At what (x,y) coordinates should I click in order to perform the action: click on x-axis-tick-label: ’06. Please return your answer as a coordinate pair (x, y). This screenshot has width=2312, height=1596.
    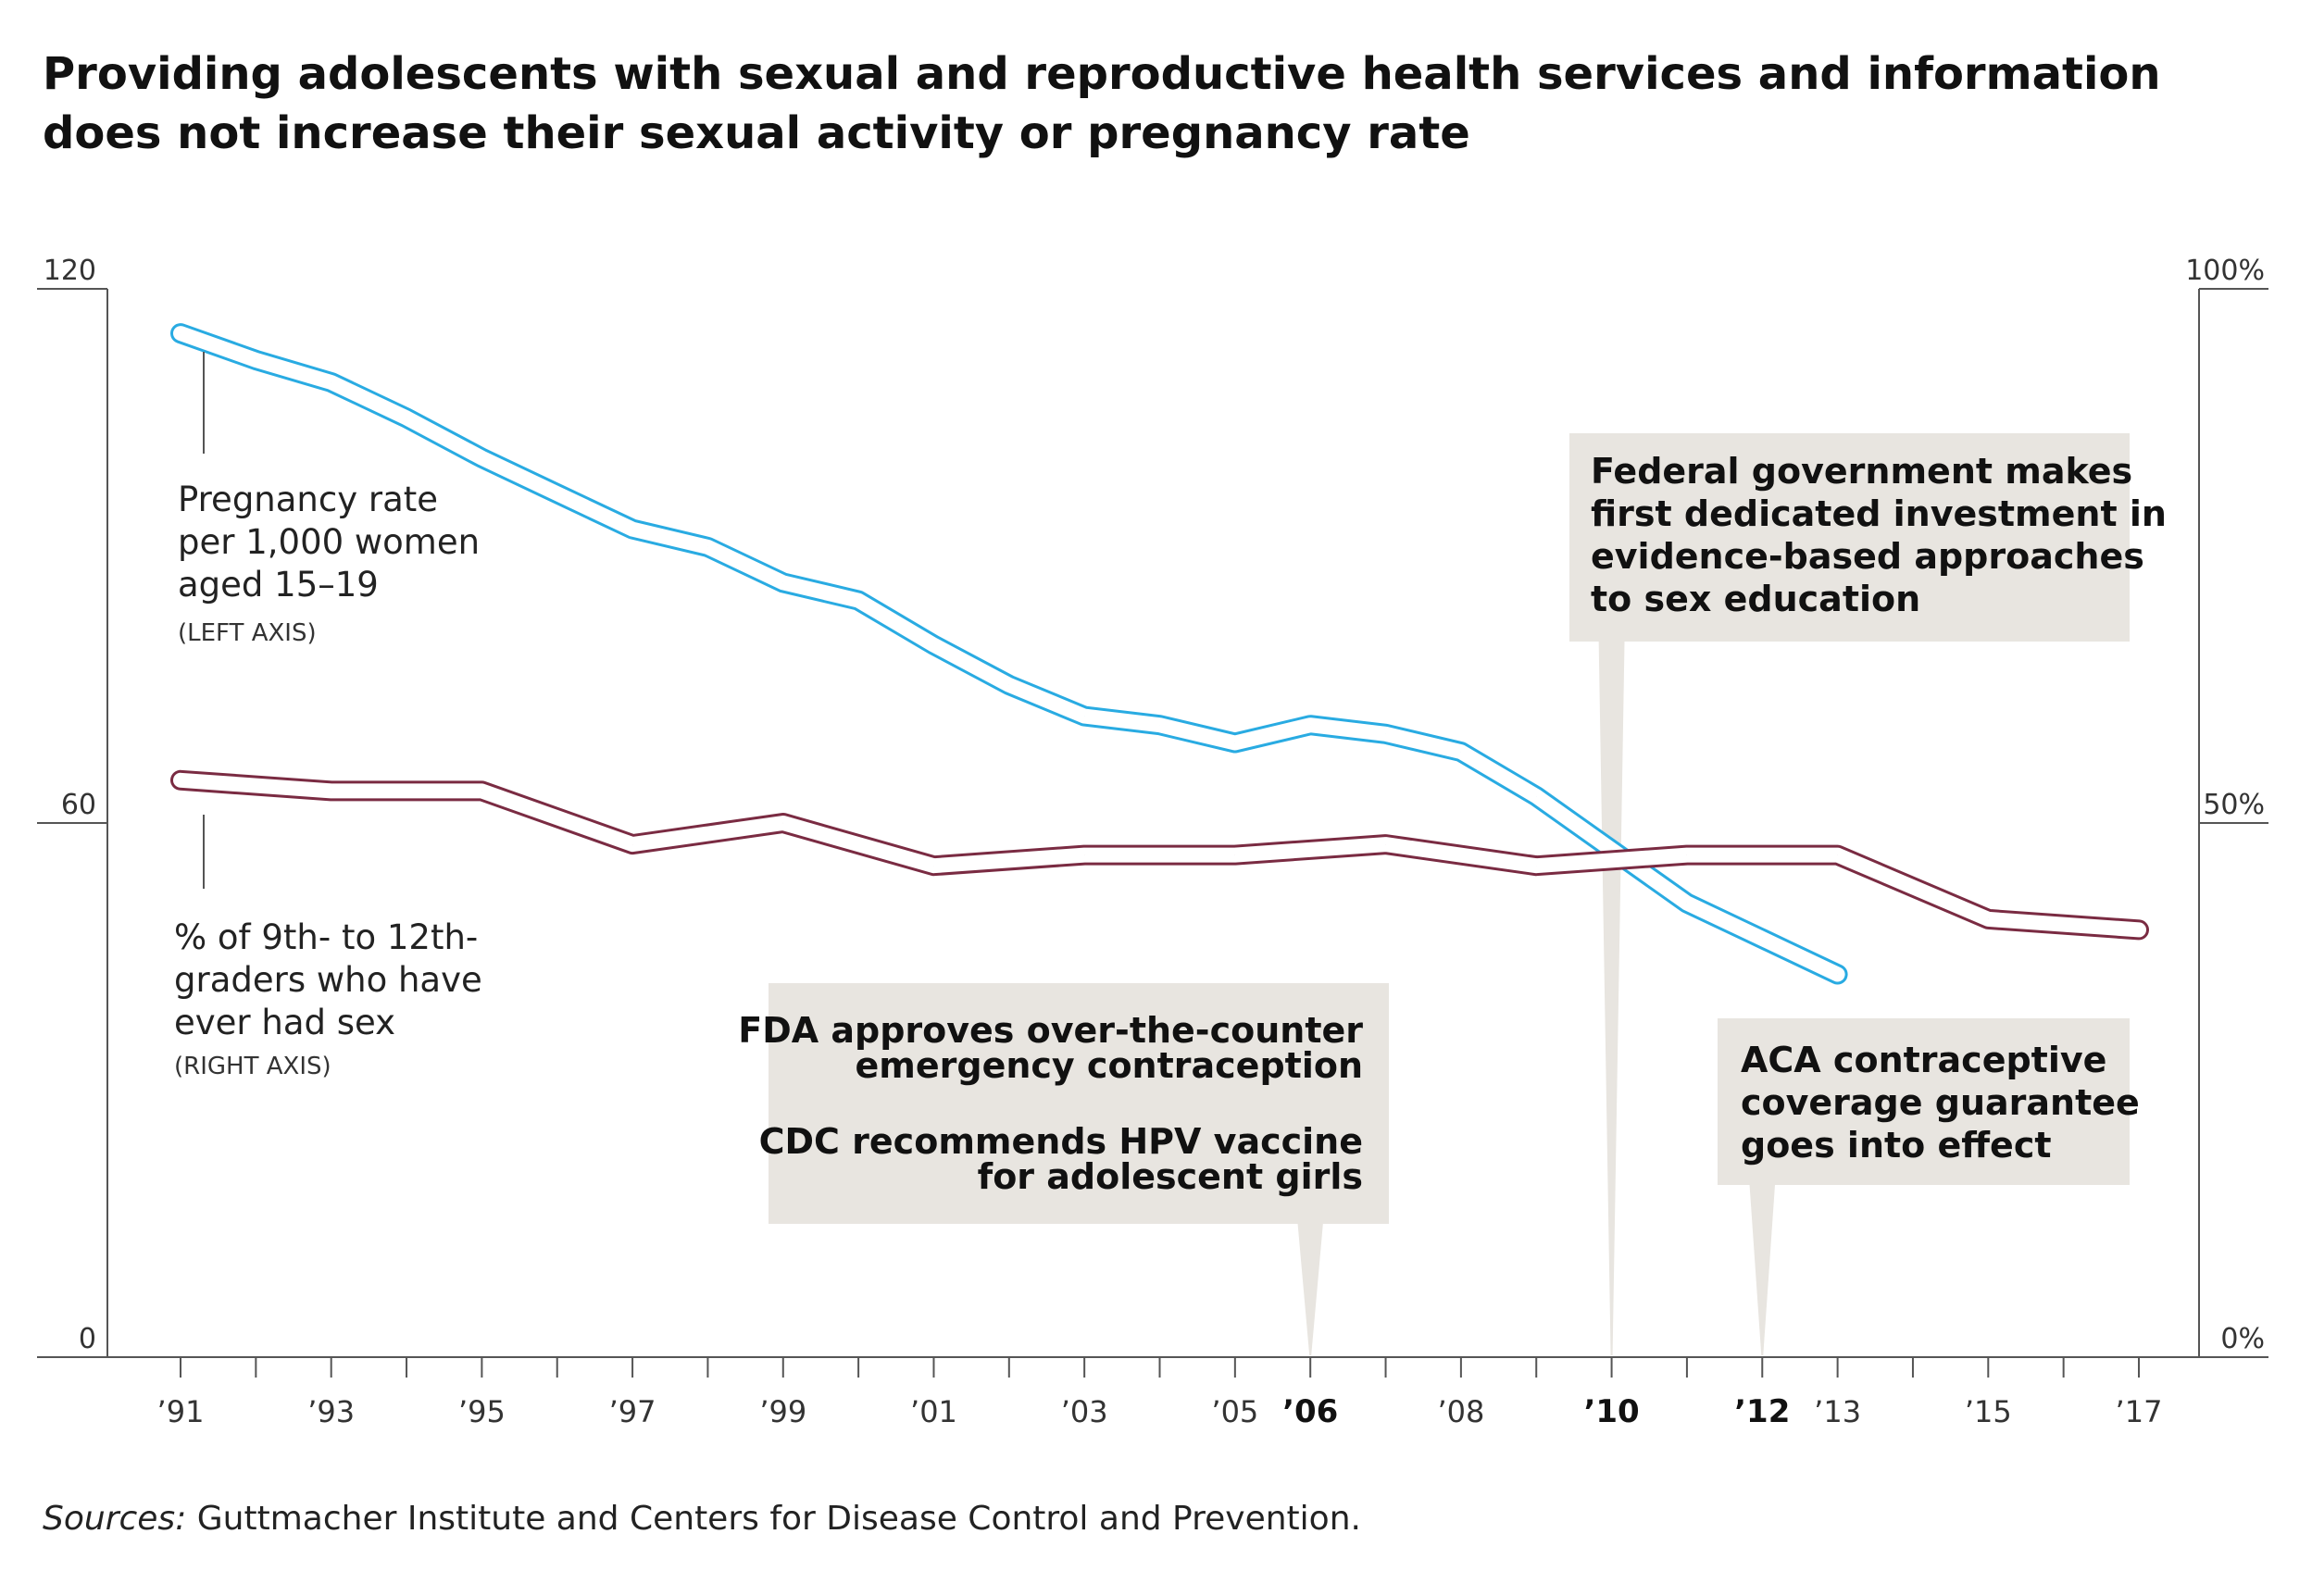
    Looking at the image, I should click on (1310, 1411).